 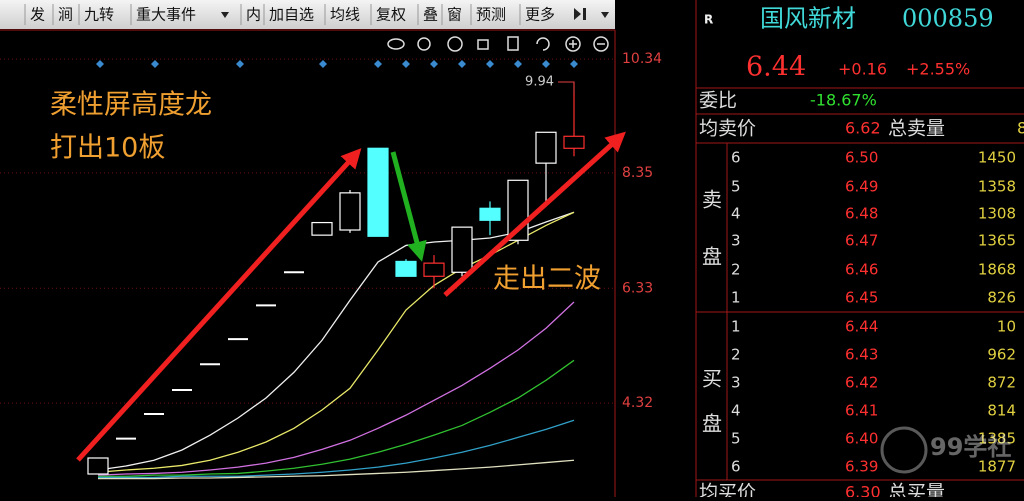 I want to click on level-volume: 826, so click(x=1001, y=298).